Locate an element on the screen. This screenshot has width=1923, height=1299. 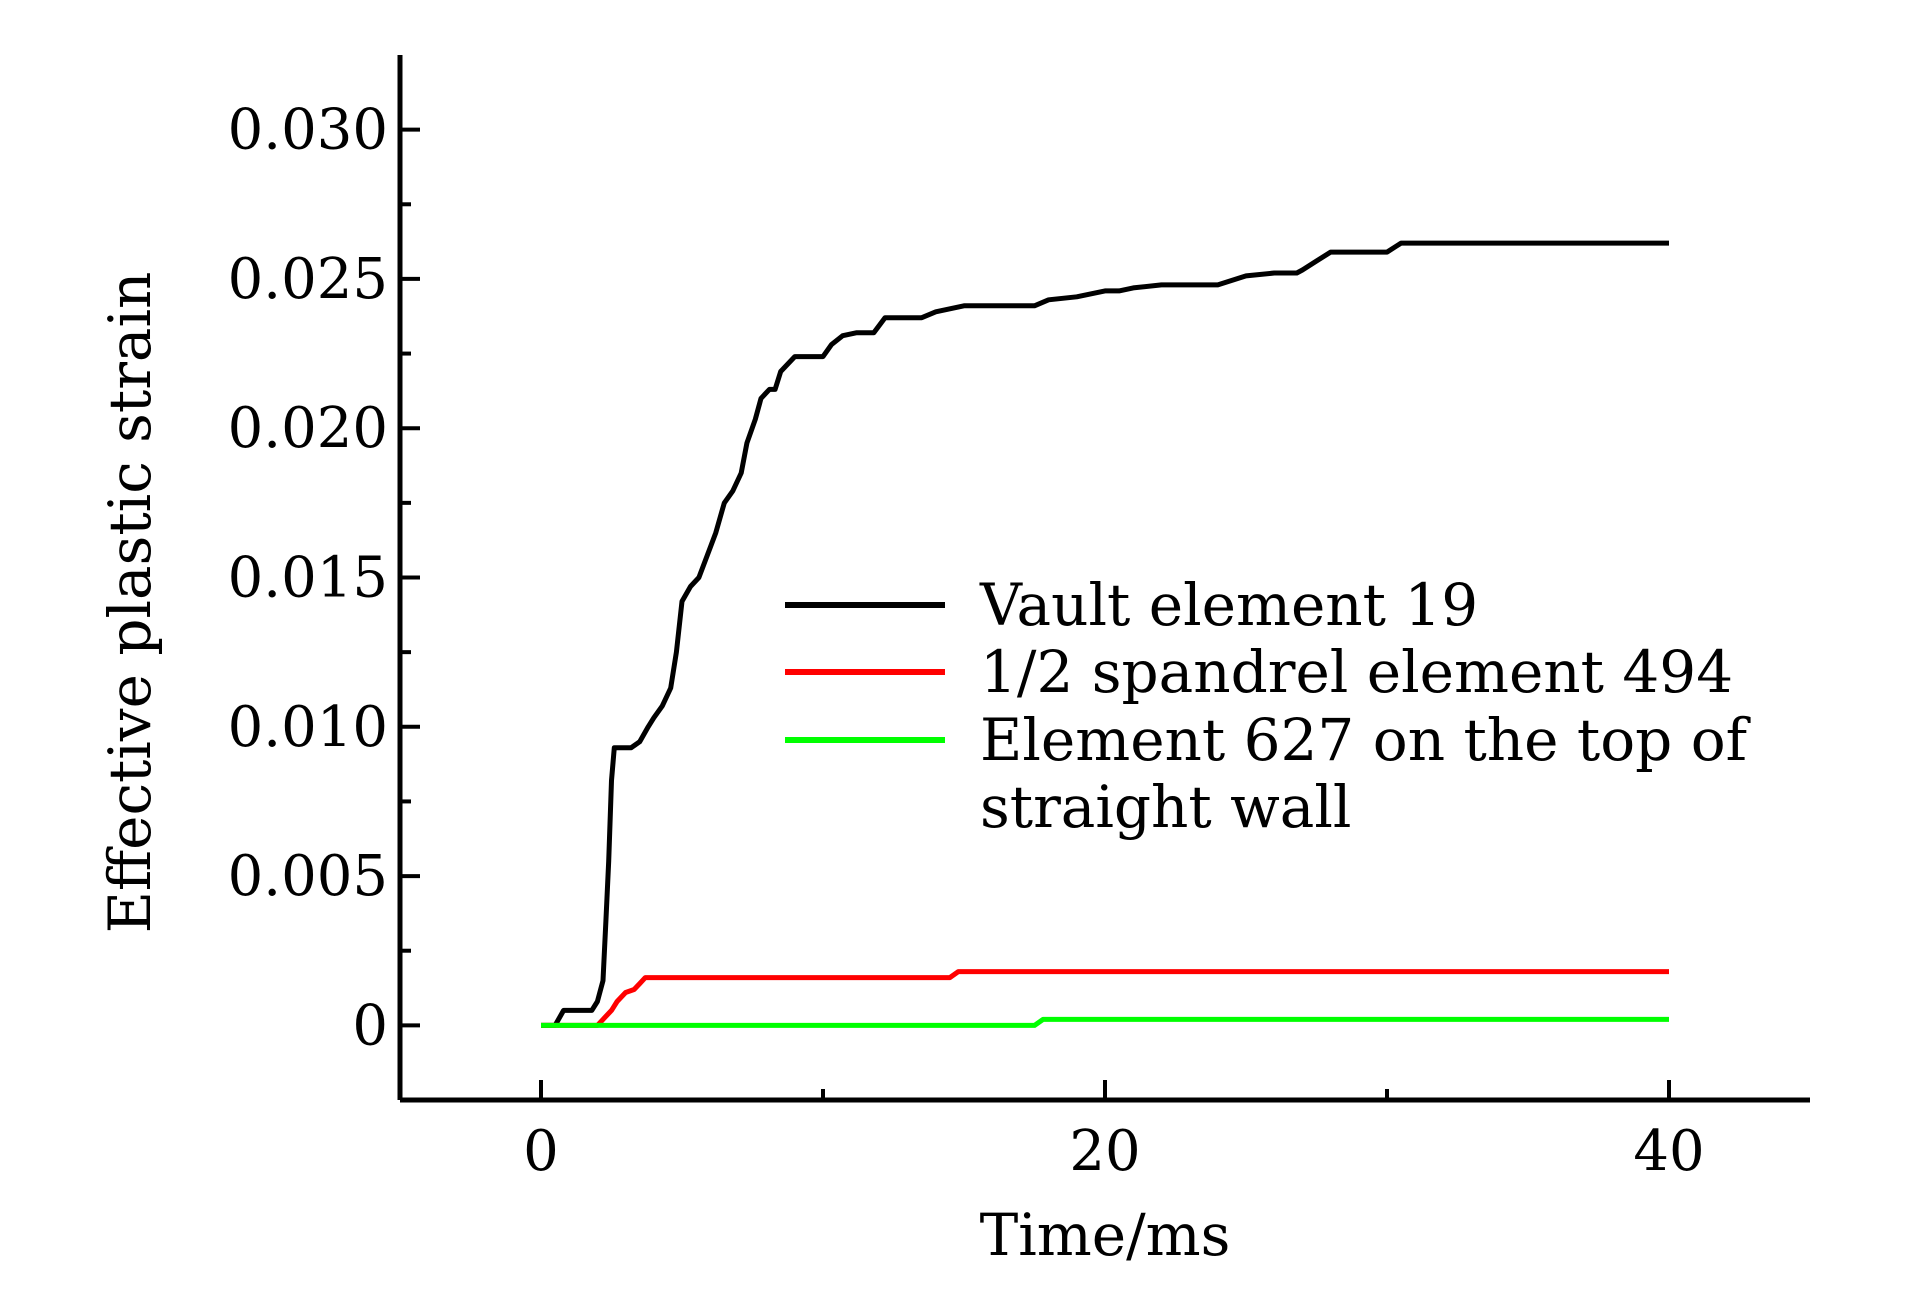
legend-label-line: Vault element 19 is located at coordinates (1228, 605).